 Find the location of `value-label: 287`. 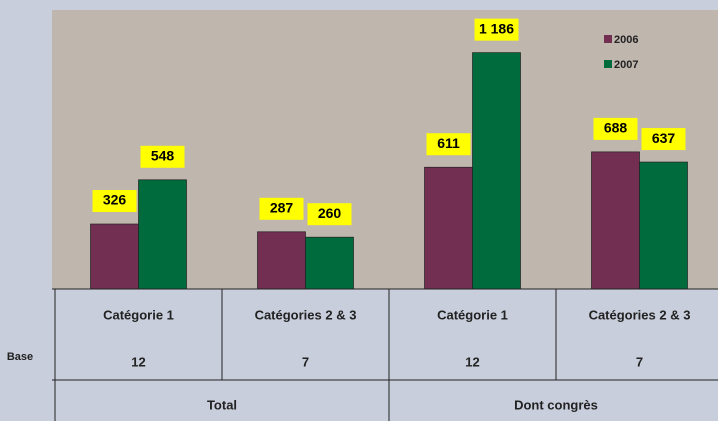

value-label: 287 is located at coordinates (282, 208).